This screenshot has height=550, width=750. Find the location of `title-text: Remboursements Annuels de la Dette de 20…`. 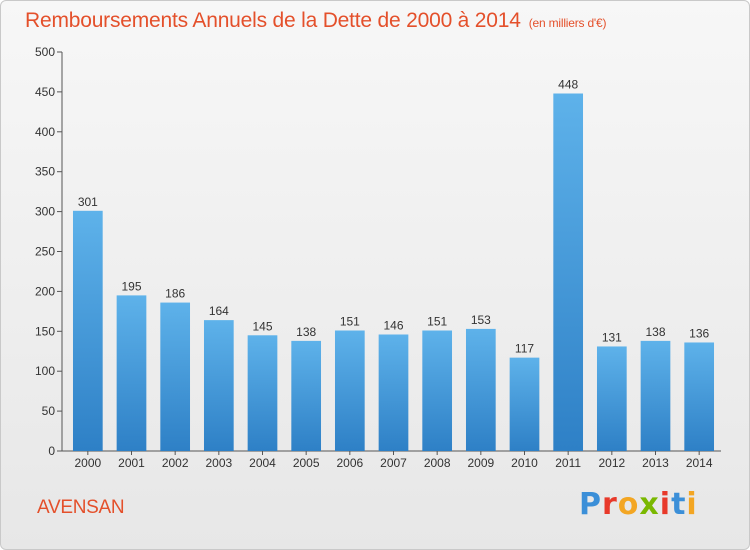

title-text: Remboursements Annuels de la Dette de 20… is located at coordinates (273, 20).